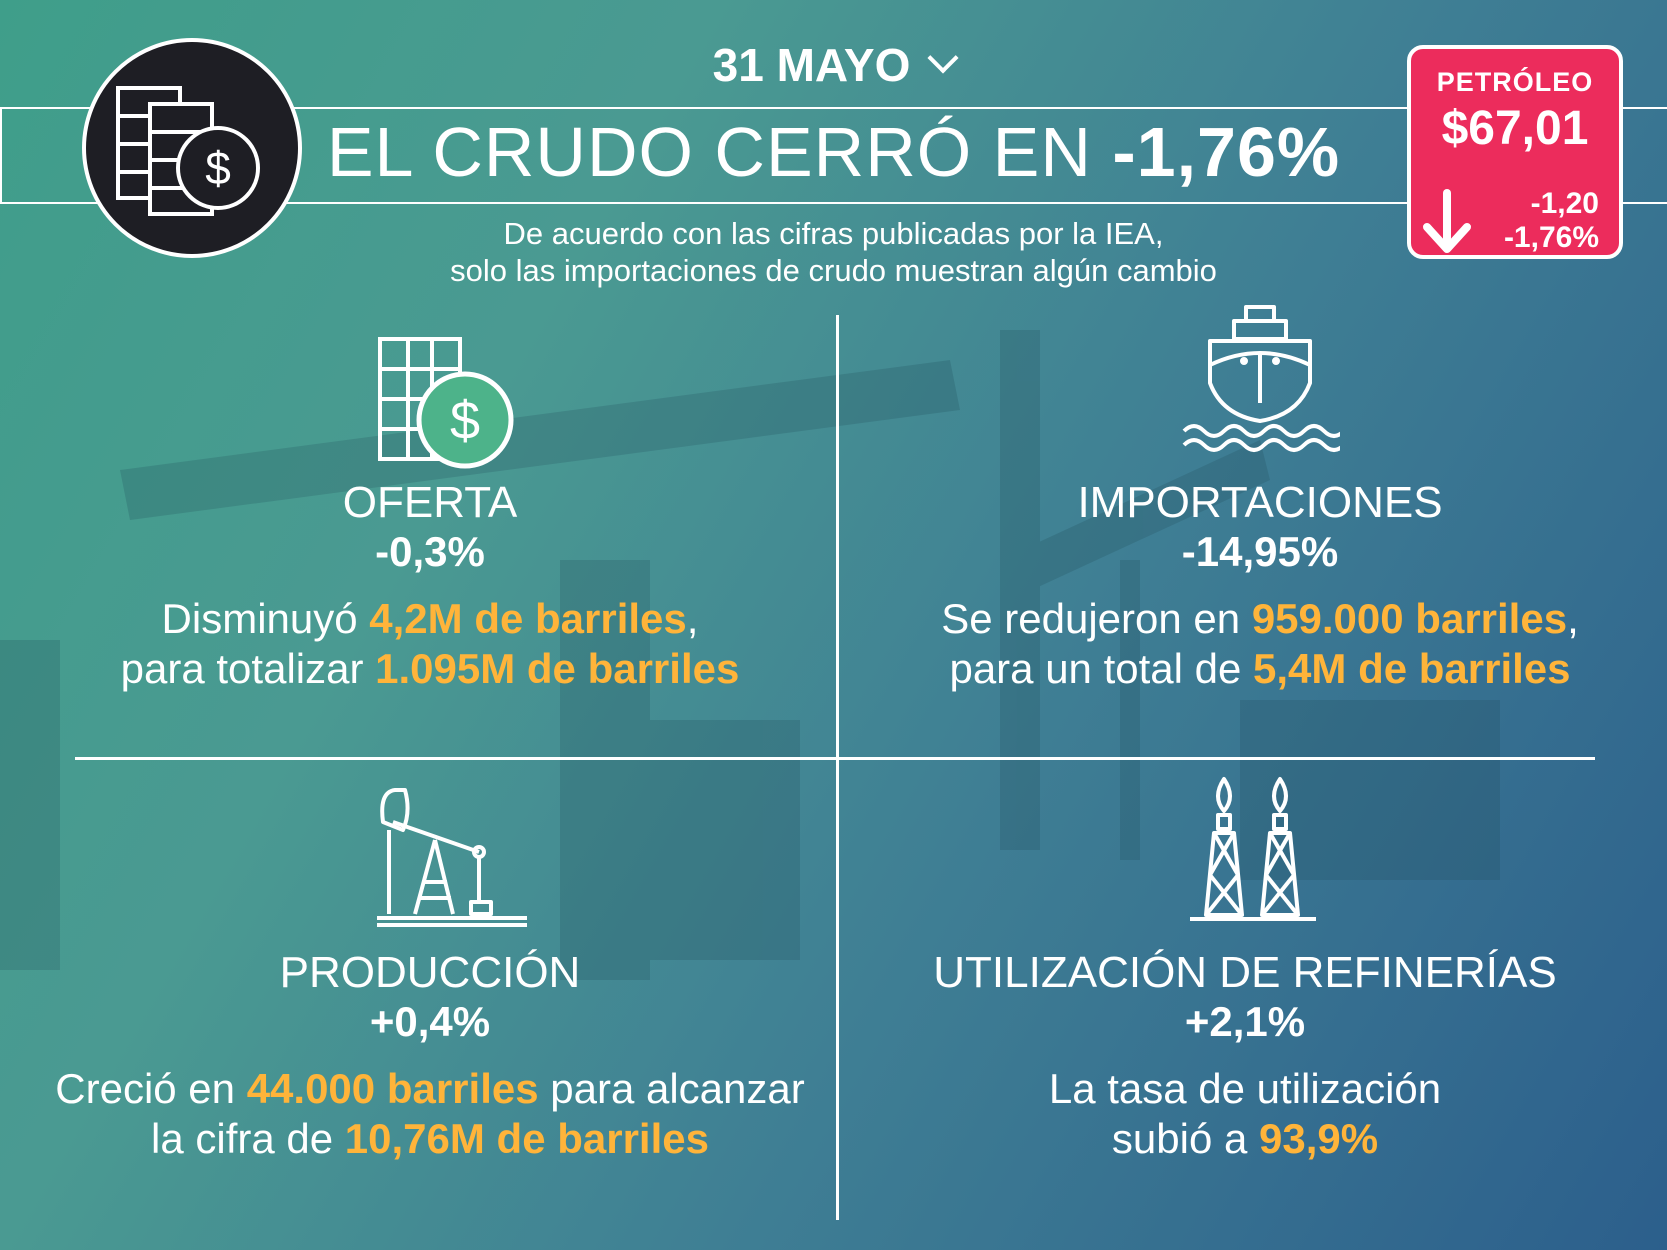 The image size is (1667, 1250). Describe the element at coordinates (671, 1088) in the screenshot. I see `produccion-desc1-post: para alcanzar` at that location.